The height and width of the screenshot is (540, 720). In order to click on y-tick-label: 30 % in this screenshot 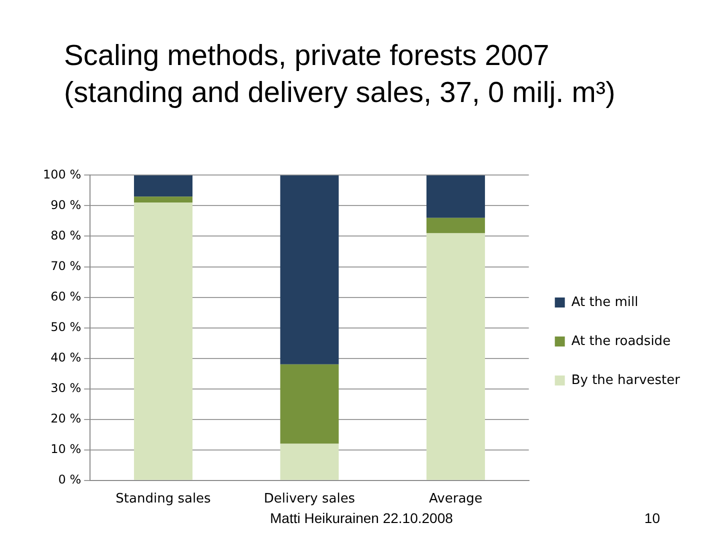, I will do `click(66, 387)`.